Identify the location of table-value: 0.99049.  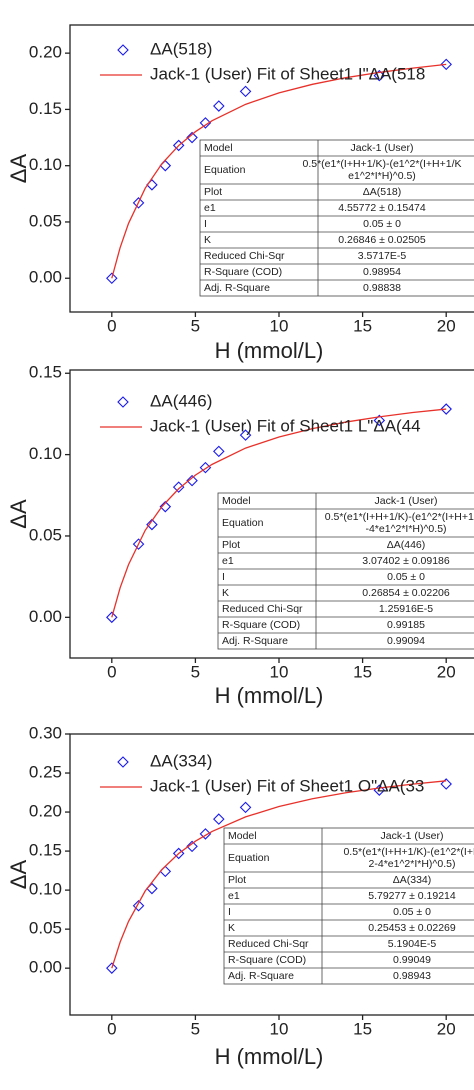
(412, 960).